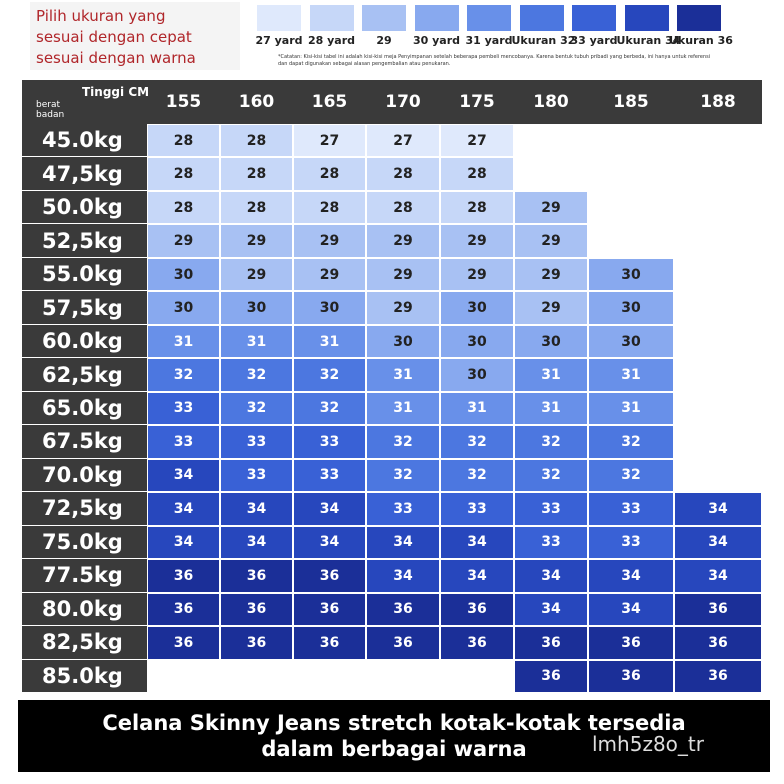 Image resolution: width=784 pixels, height=784 pixels. I want to click on row-label: 70.0kg, so click(84, 476).